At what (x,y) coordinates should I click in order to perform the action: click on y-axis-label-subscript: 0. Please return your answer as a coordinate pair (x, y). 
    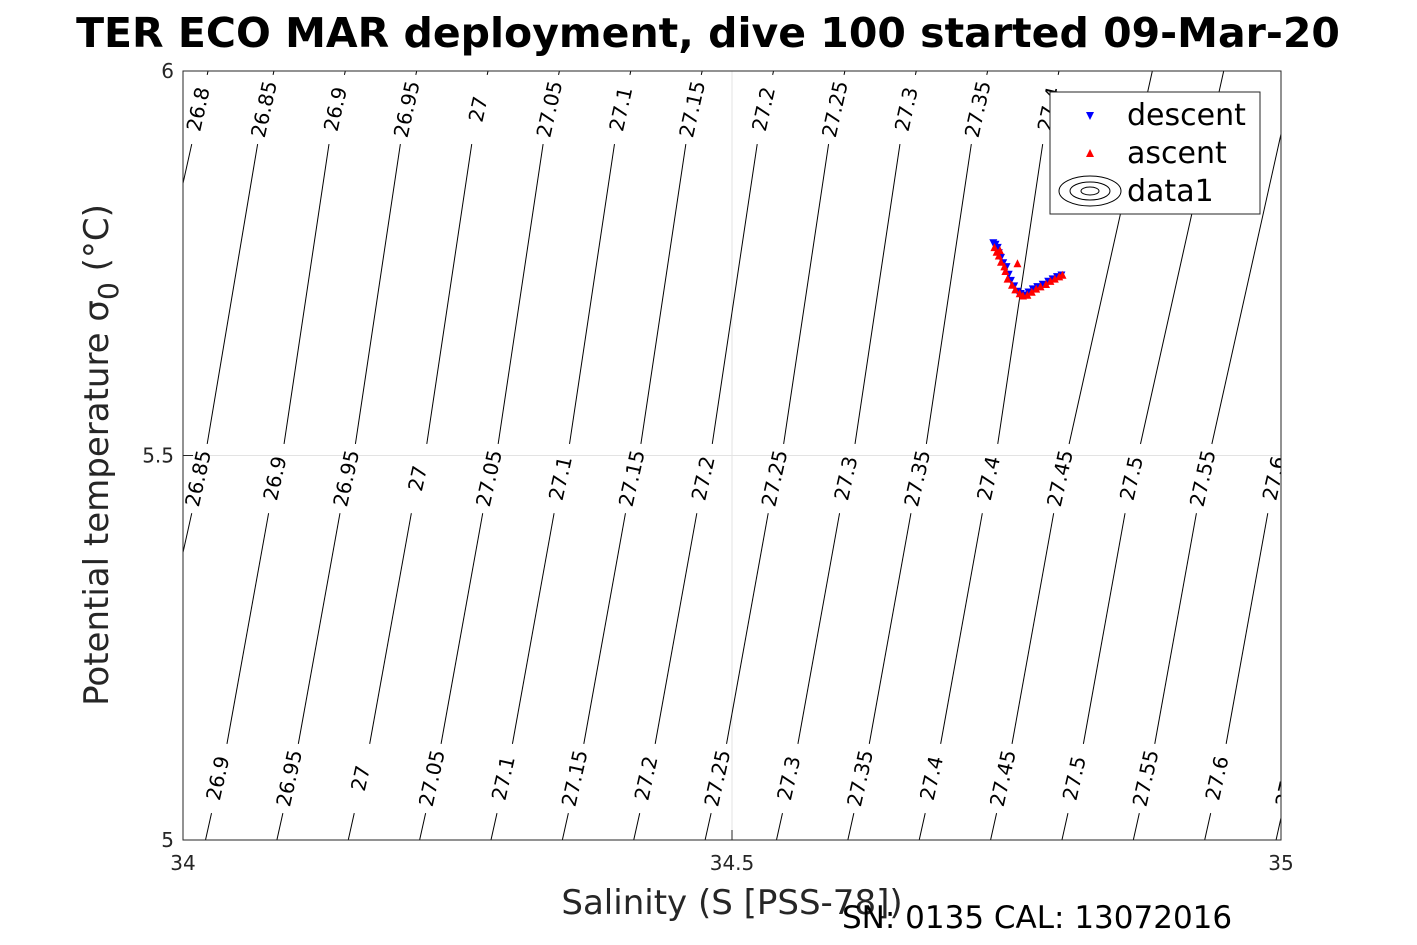
    Looking at the image, I should click on (108, 291).